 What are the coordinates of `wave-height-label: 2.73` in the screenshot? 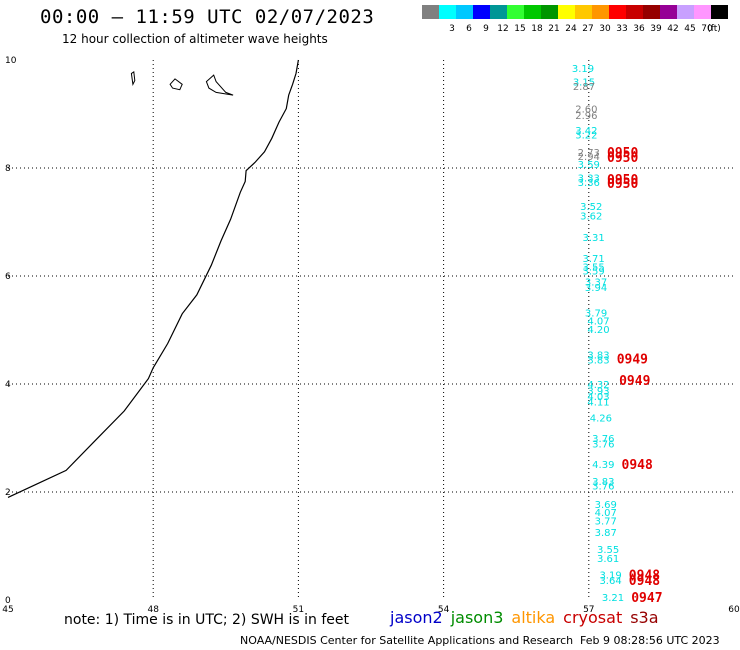 It's located at (589, 153).